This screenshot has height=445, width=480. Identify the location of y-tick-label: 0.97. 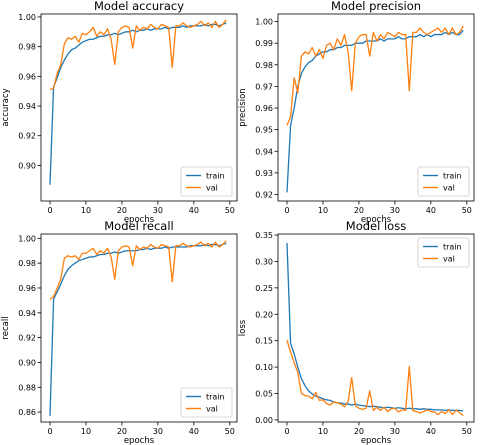
(264, 86).